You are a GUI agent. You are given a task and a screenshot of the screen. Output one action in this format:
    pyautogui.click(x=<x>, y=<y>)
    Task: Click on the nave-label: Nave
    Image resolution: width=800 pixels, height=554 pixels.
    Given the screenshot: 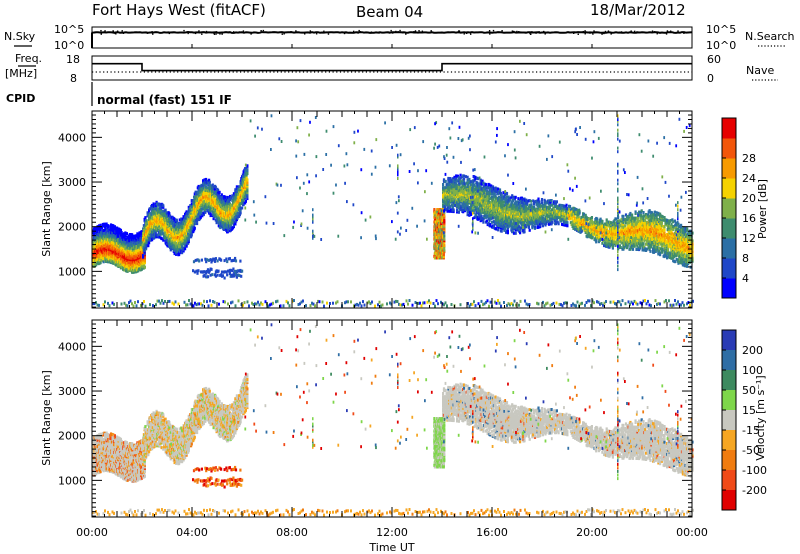 What is the action you would take?
    pyautogui.click(x=760, y=70)
    